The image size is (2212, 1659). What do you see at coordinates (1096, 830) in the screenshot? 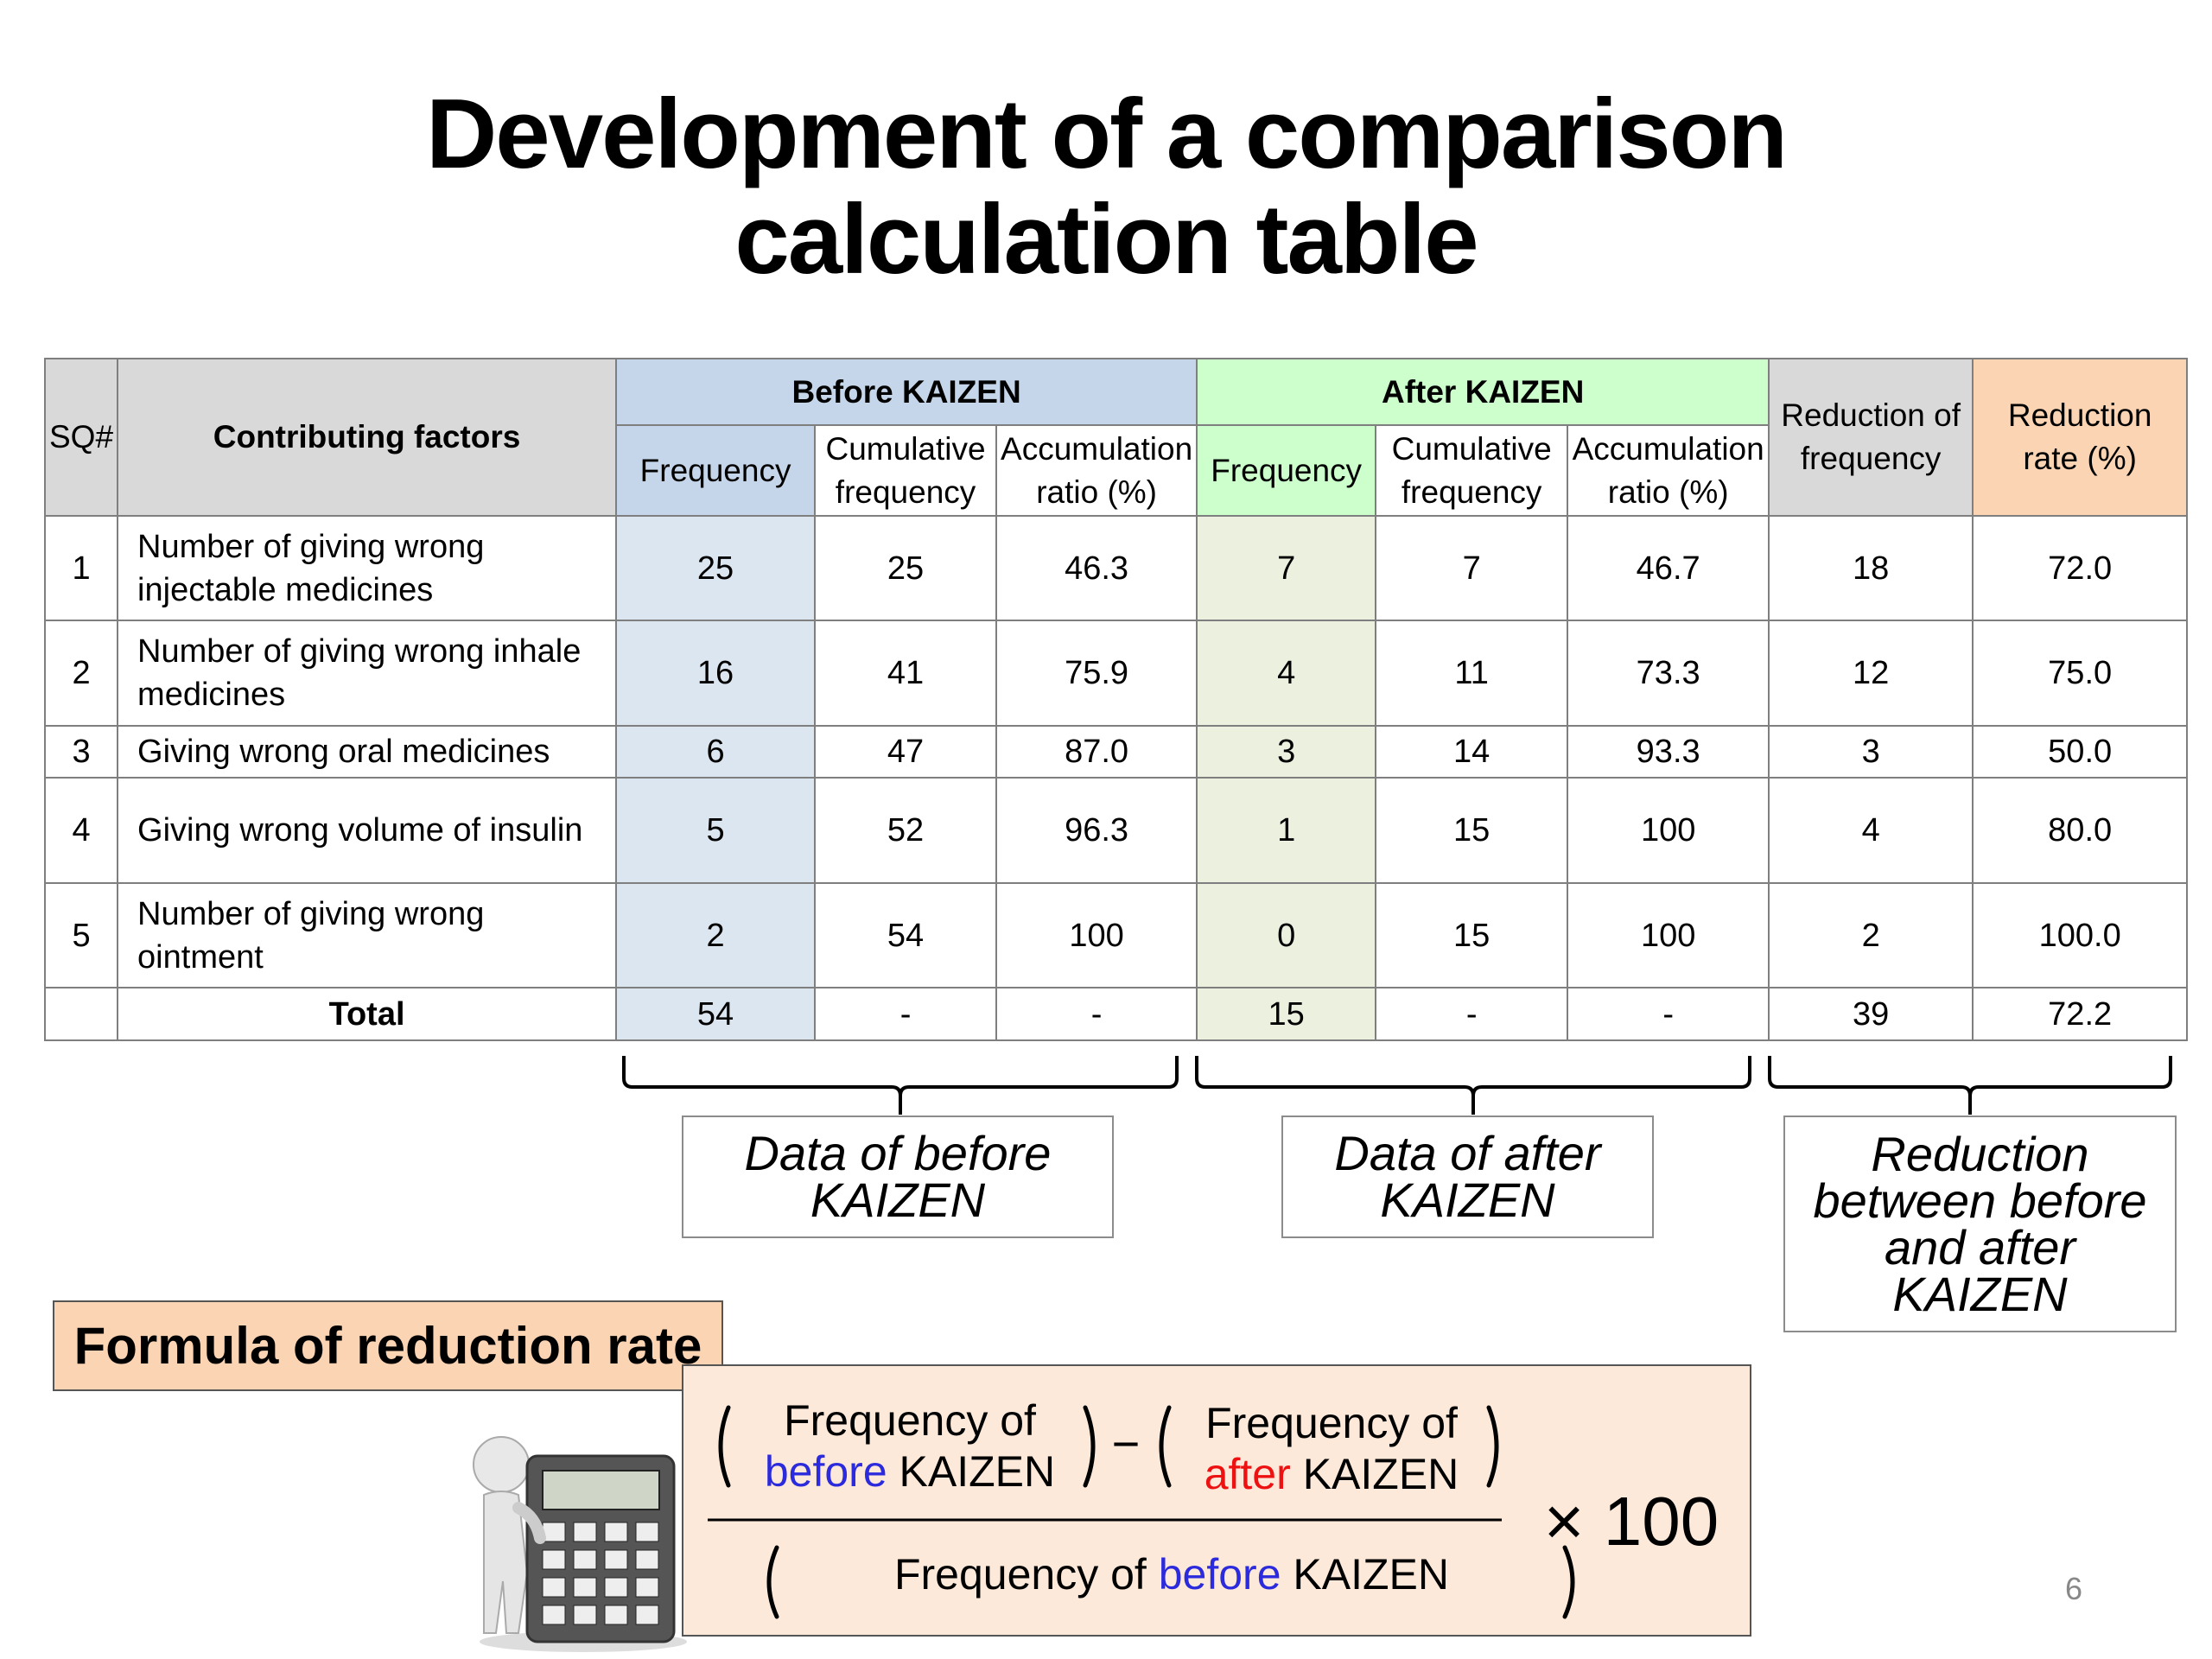
I see `table-cell: 96.3` at bounding box center [1096, 830].